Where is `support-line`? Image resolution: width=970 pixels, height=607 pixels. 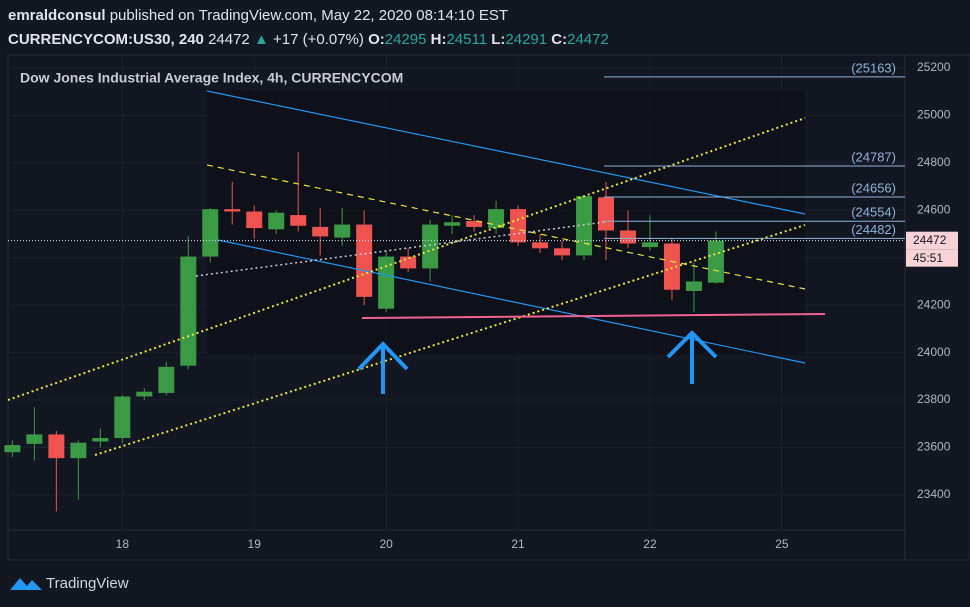 support-line is located at coordinates (593, 316).